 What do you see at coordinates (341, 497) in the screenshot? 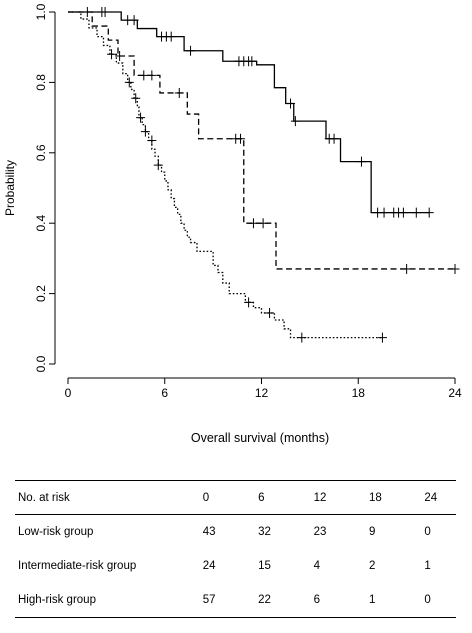
I see `risk-cell: 12` at bounding box center [341, 497].